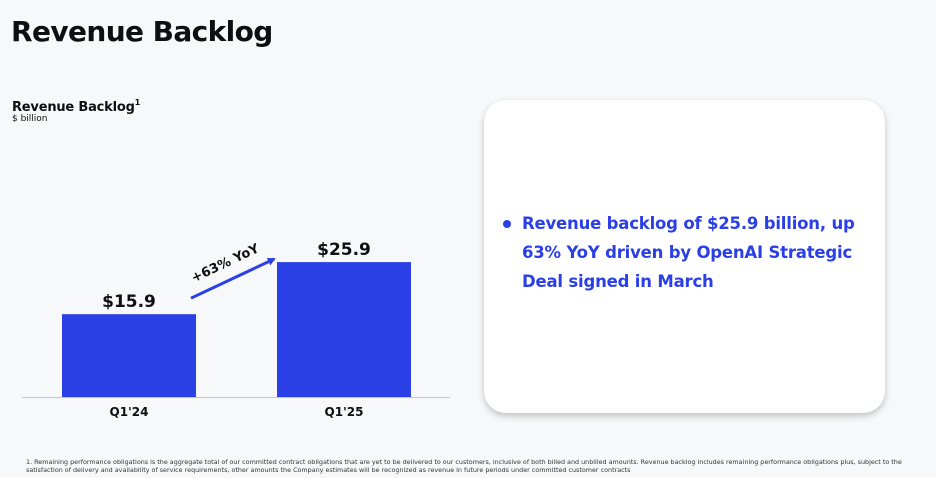 The width and height of the screenshot is (936, 478). I want to click on growth-arrow, so click(233, 278).